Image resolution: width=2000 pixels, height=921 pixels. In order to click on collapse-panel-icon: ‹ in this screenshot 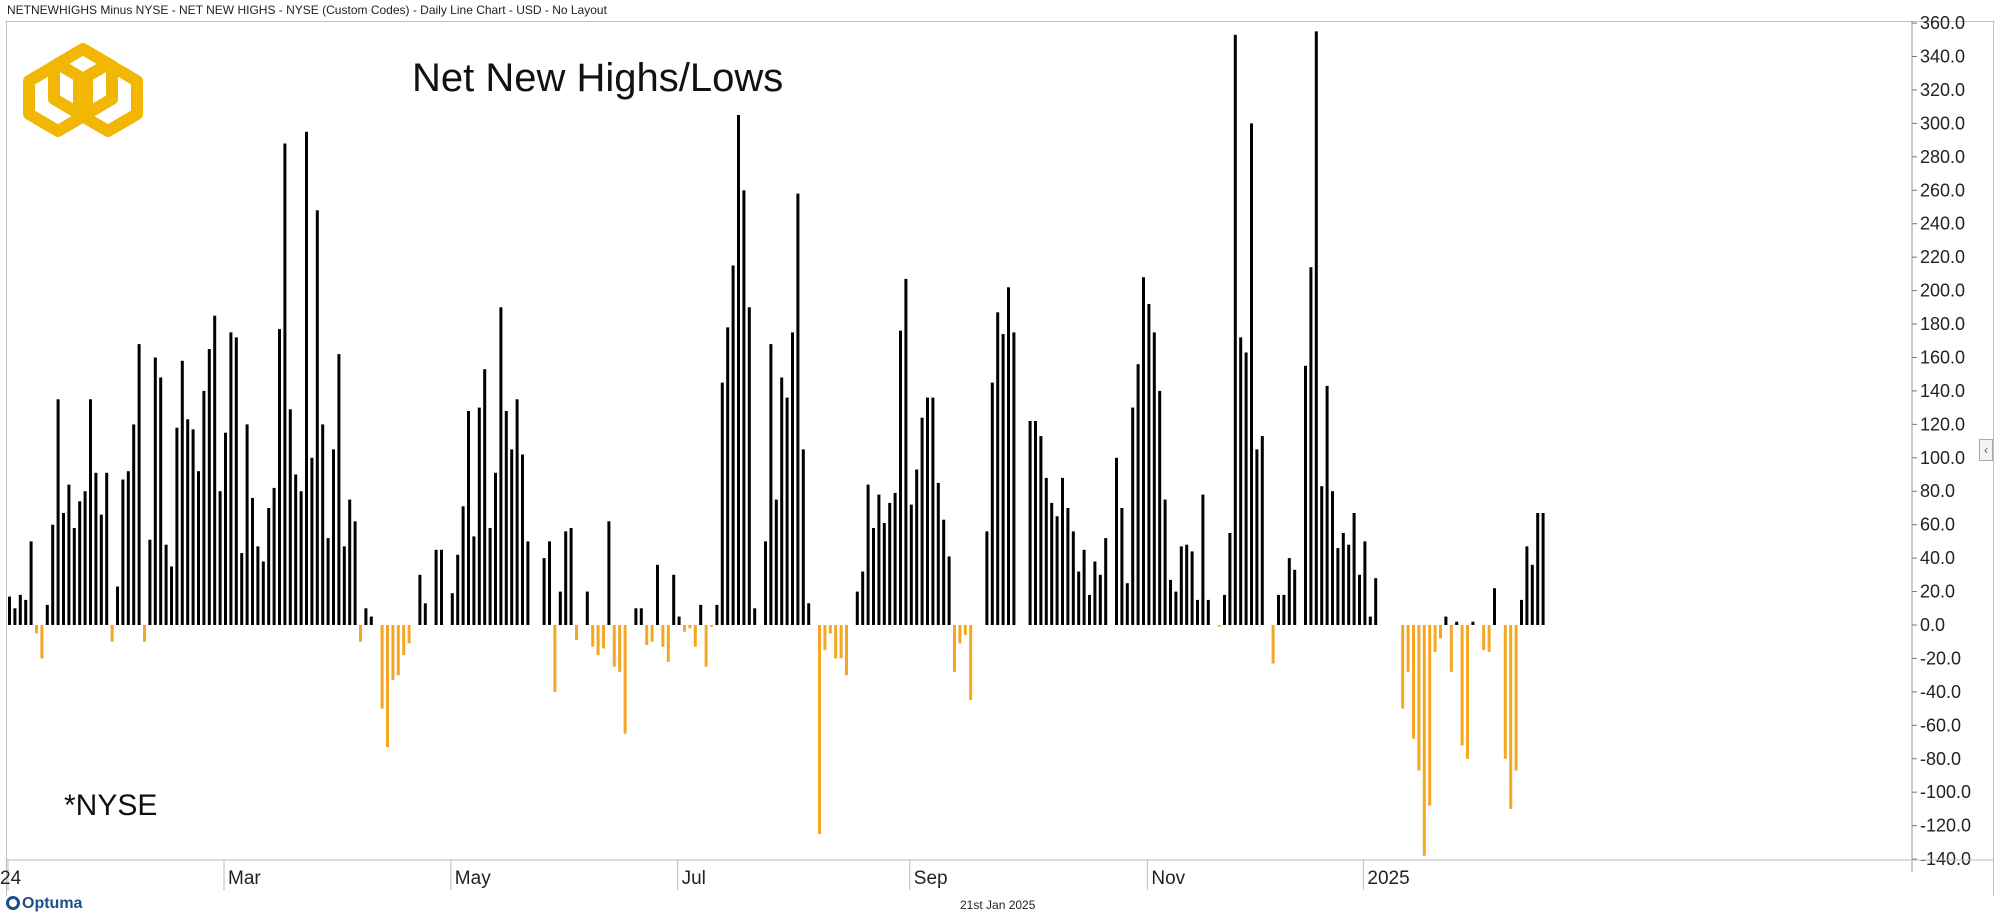, I will do `click(1986, 450)`.